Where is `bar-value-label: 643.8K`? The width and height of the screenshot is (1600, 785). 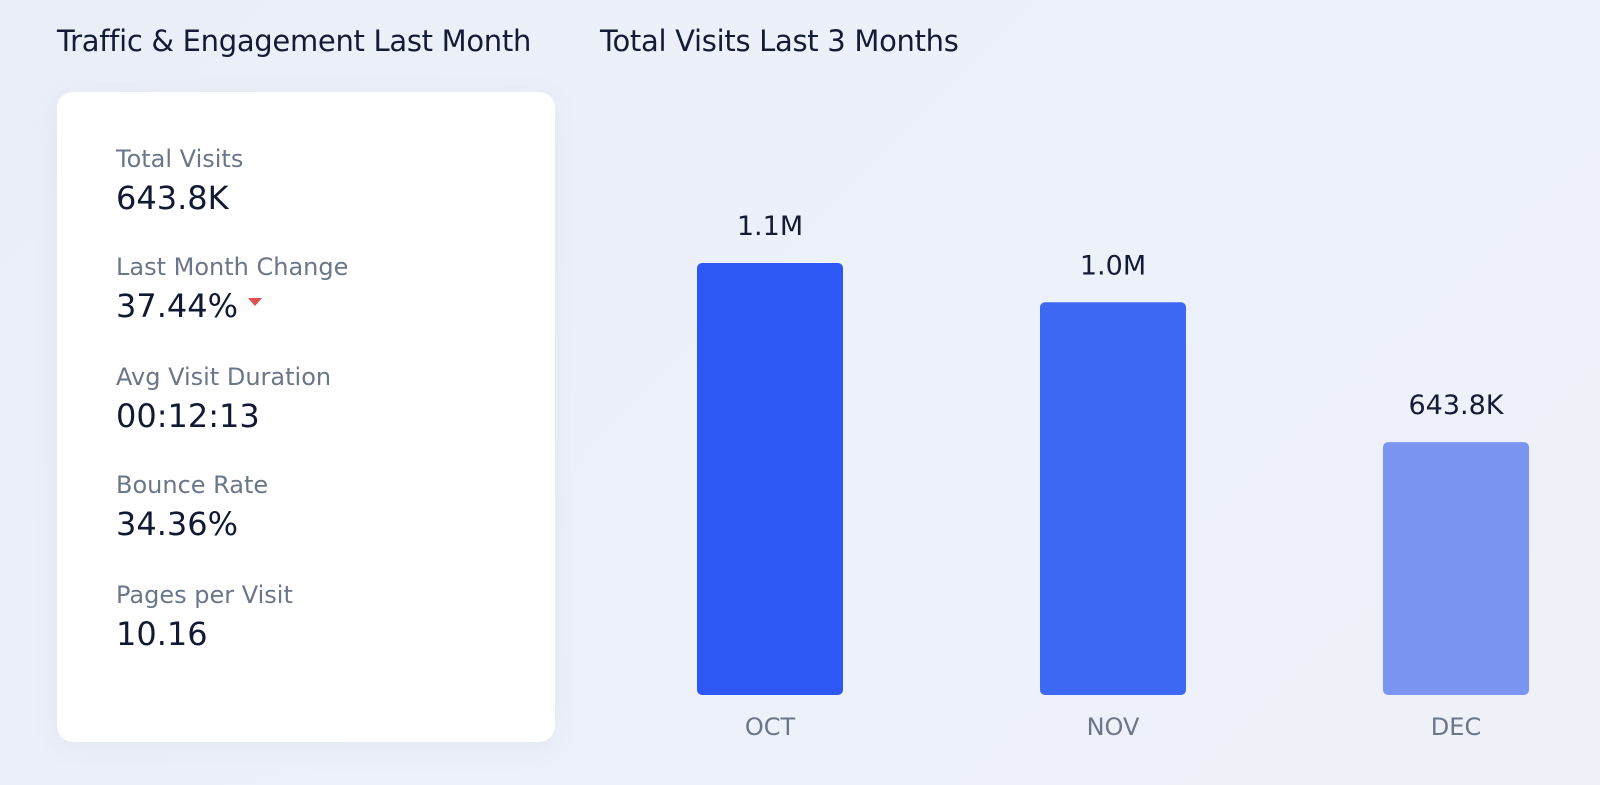 bar-value-label: 643.8K is located at coordinates (1456, 405).